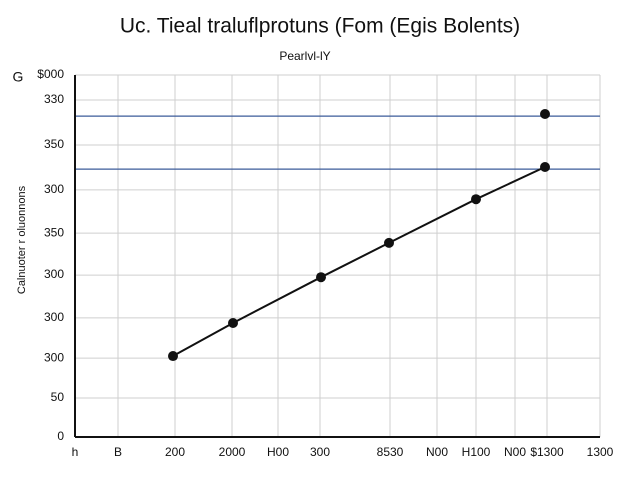  Describe the element at coordinates (476, 452) in the screenshot. I see `x-tick-label: H100` at that location.